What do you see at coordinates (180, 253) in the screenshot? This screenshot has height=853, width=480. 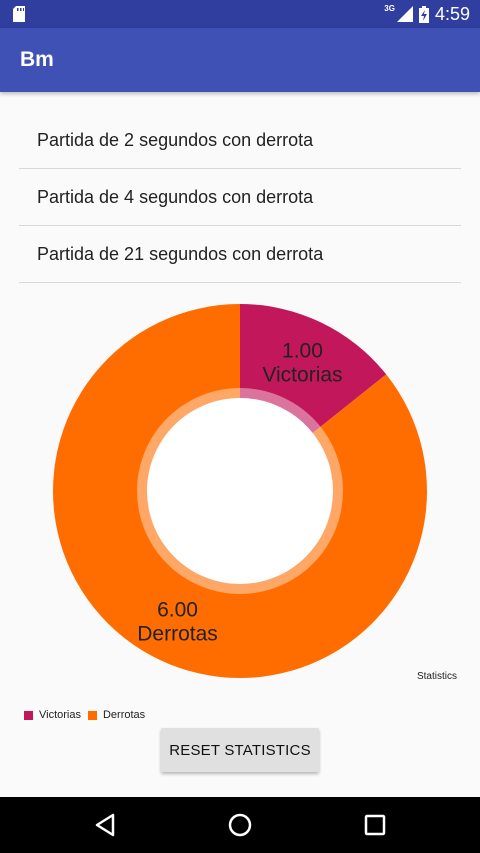 I see `list-item-label: Partida de 21 segundos con derrota` at bounding box center [180, 253].